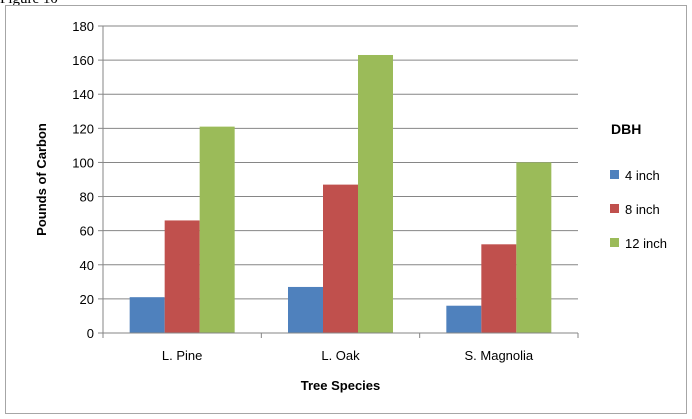  What do you see at coordinates (375, 193) in the screenshot?
I see `bar-l-oak-12-inch` at bounding box center [375, 193].